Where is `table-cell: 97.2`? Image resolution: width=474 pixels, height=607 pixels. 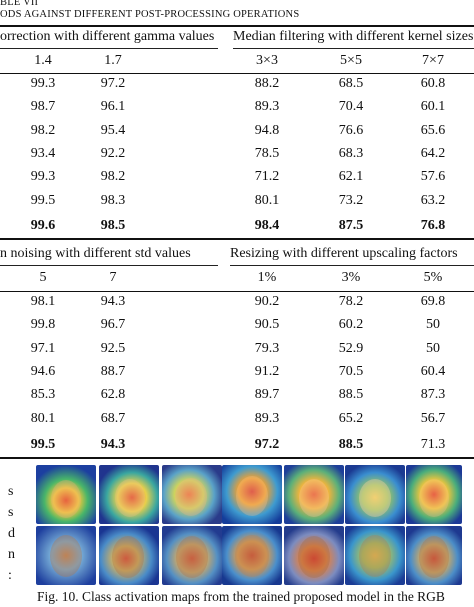 table-cell: 97.2 is located at coordinates (113, 83).